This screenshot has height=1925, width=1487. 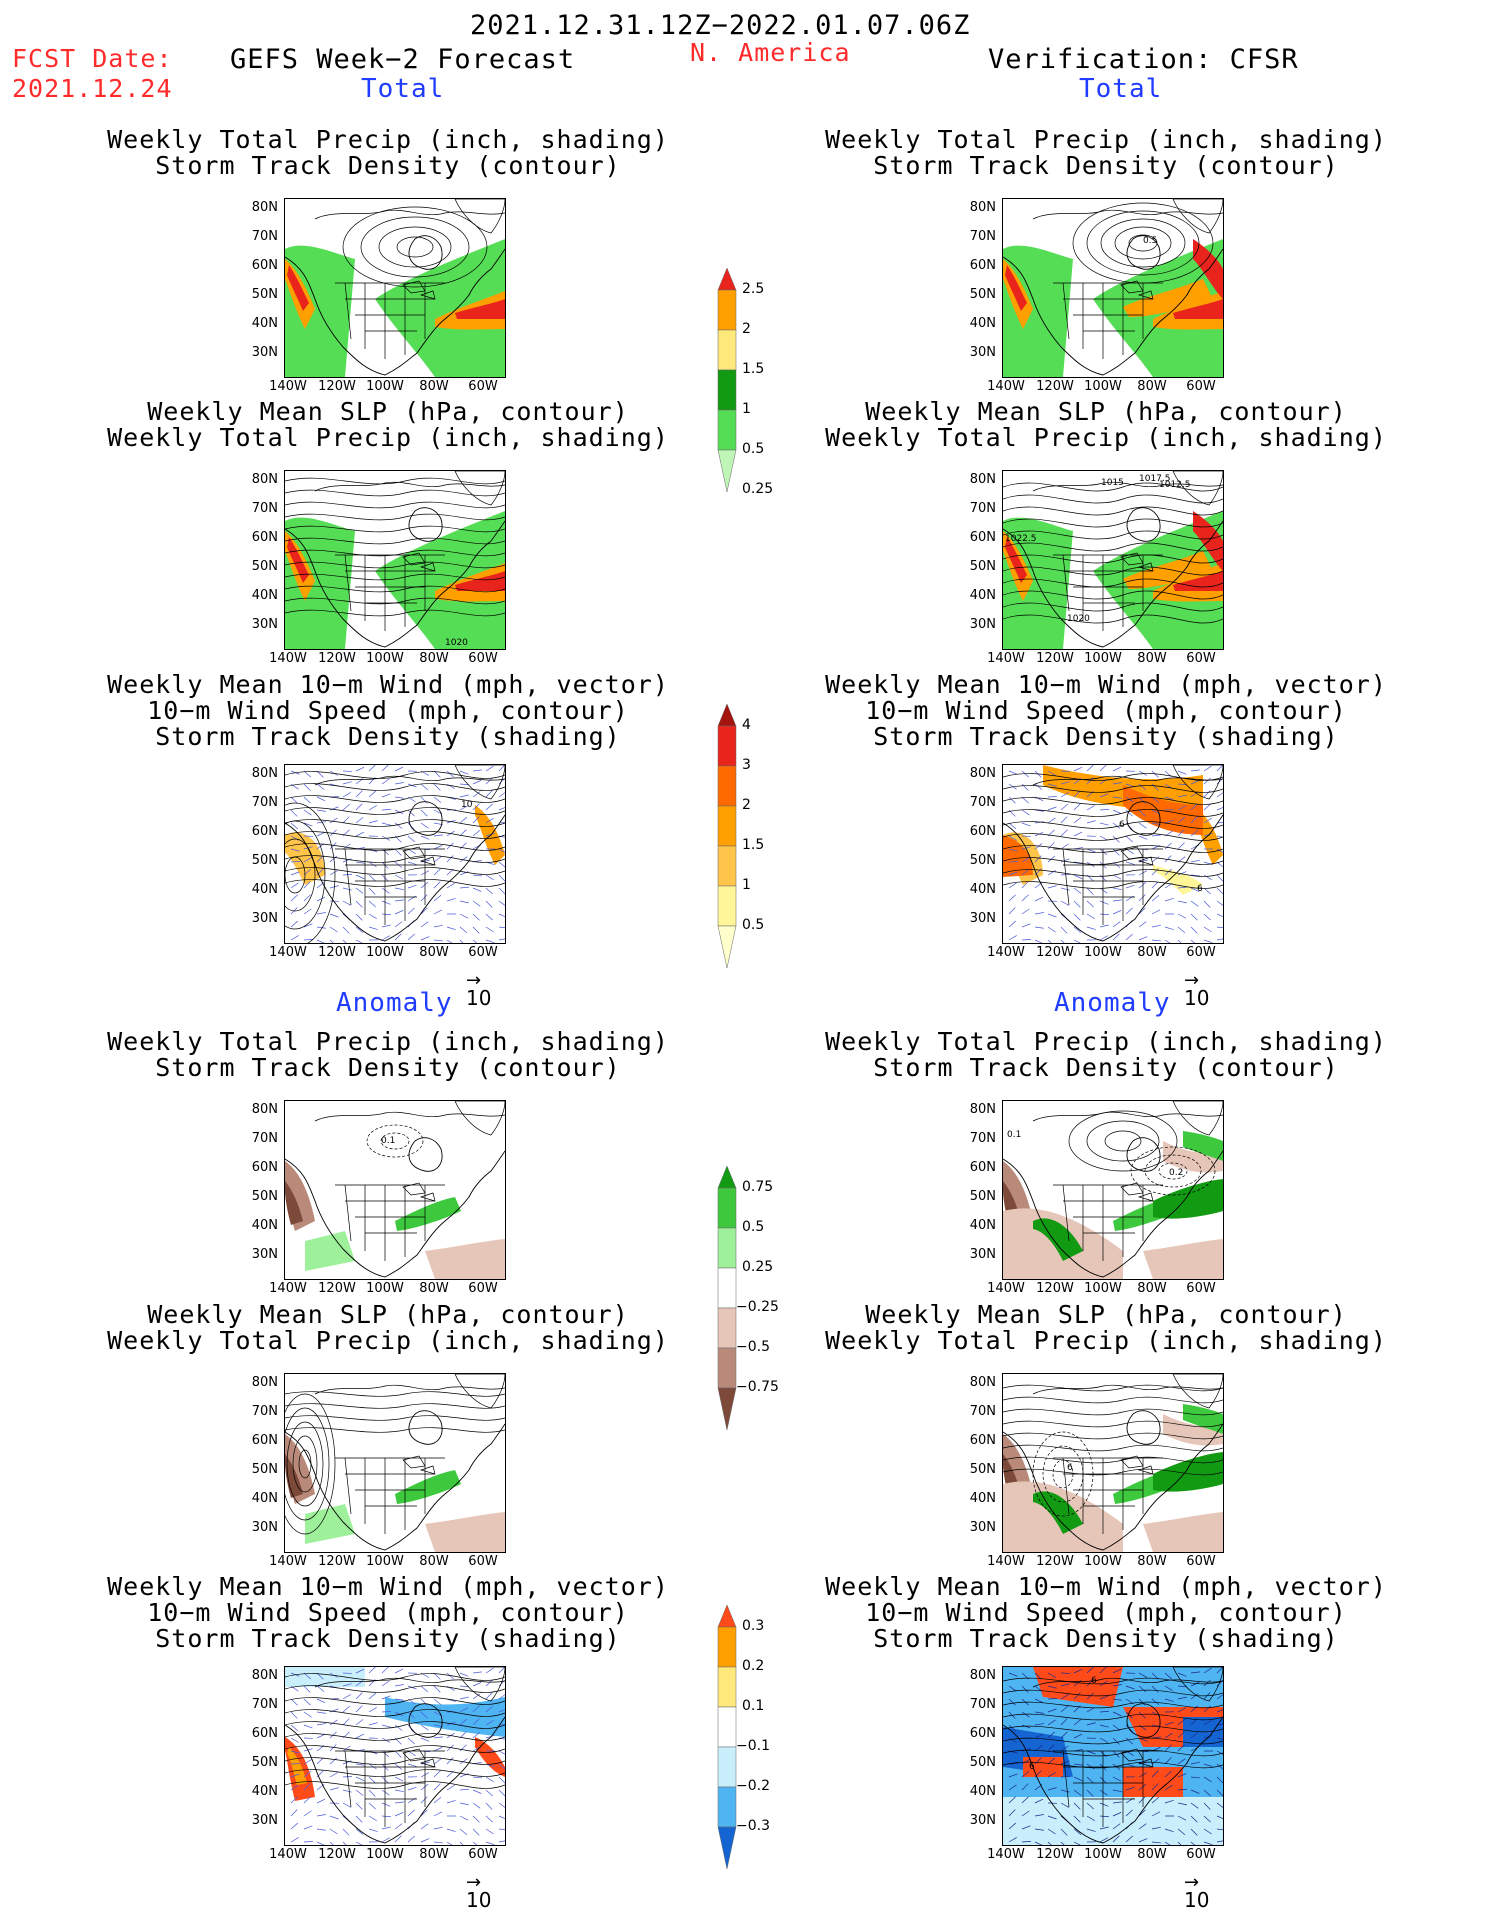 I want to click on arctic-coast, so click(x=409, y=1116).